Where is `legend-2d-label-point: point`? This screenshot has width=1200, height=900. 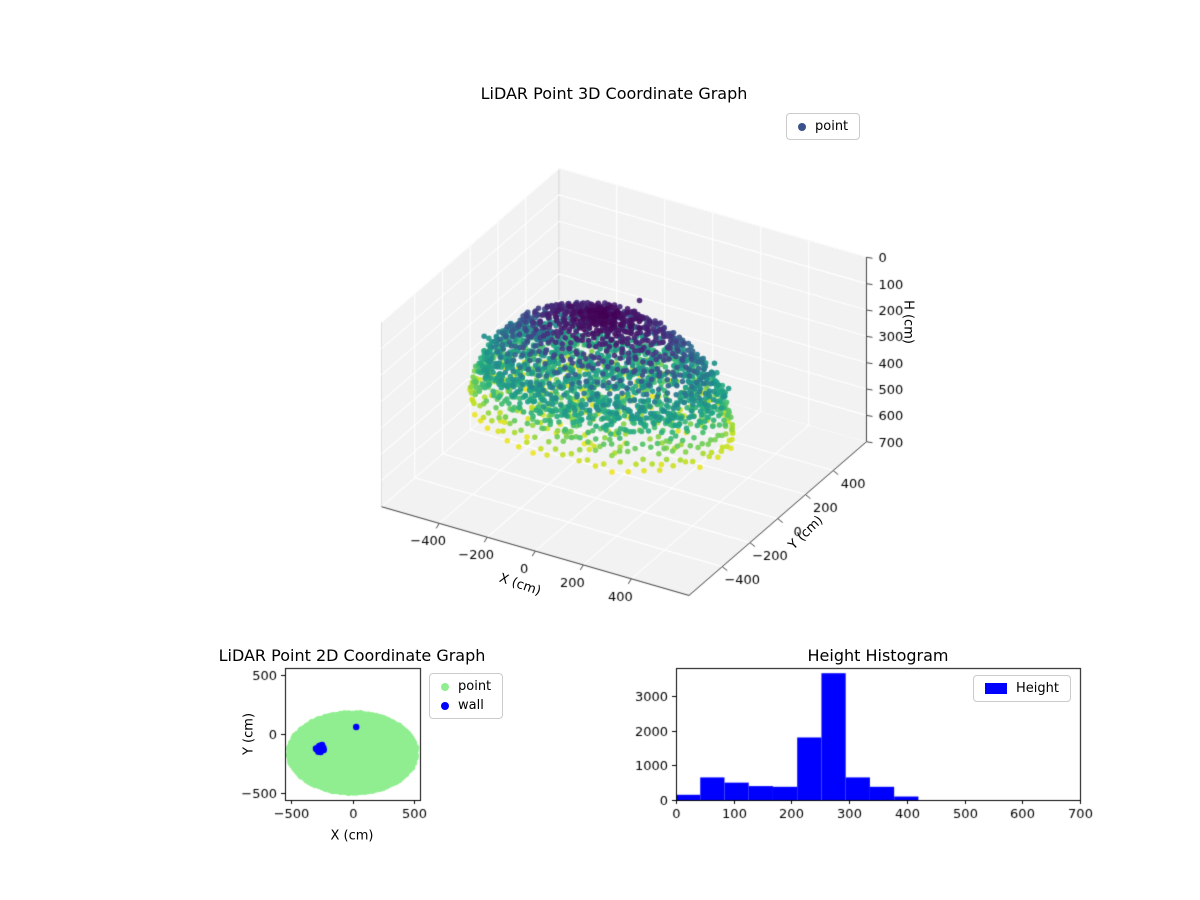
legend-2d-label-point: point is located at coordinates (475, 686).